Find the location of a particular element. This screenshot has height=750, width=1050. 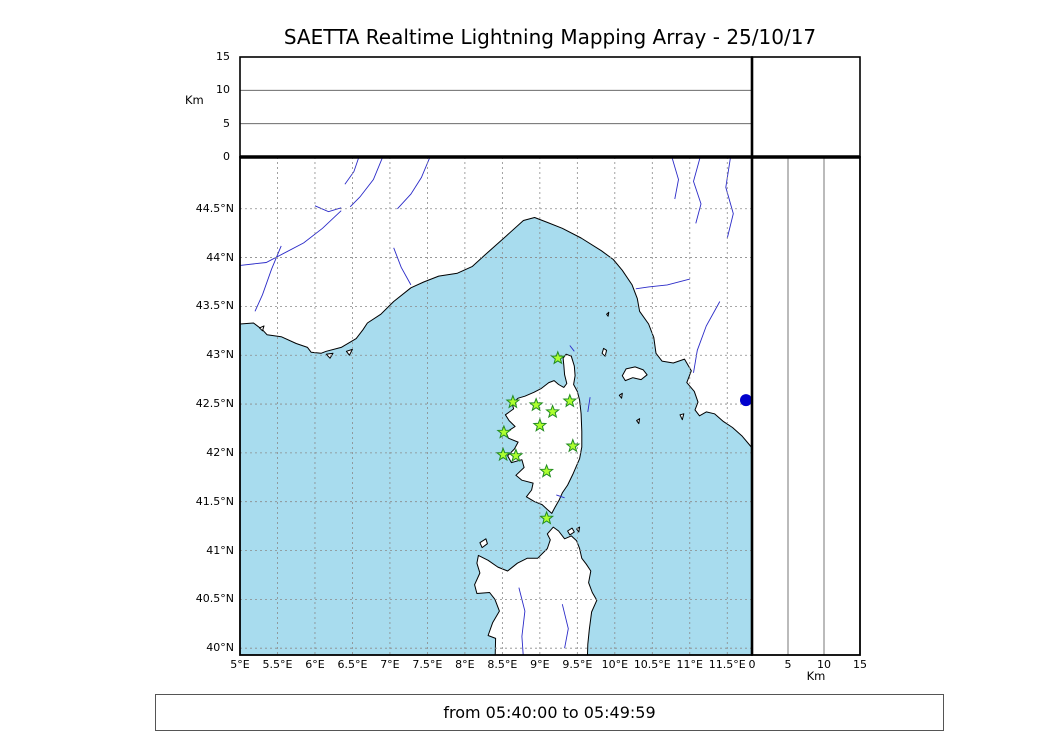

lon-tick-label: 10°E is located at coordinates (615, 664).